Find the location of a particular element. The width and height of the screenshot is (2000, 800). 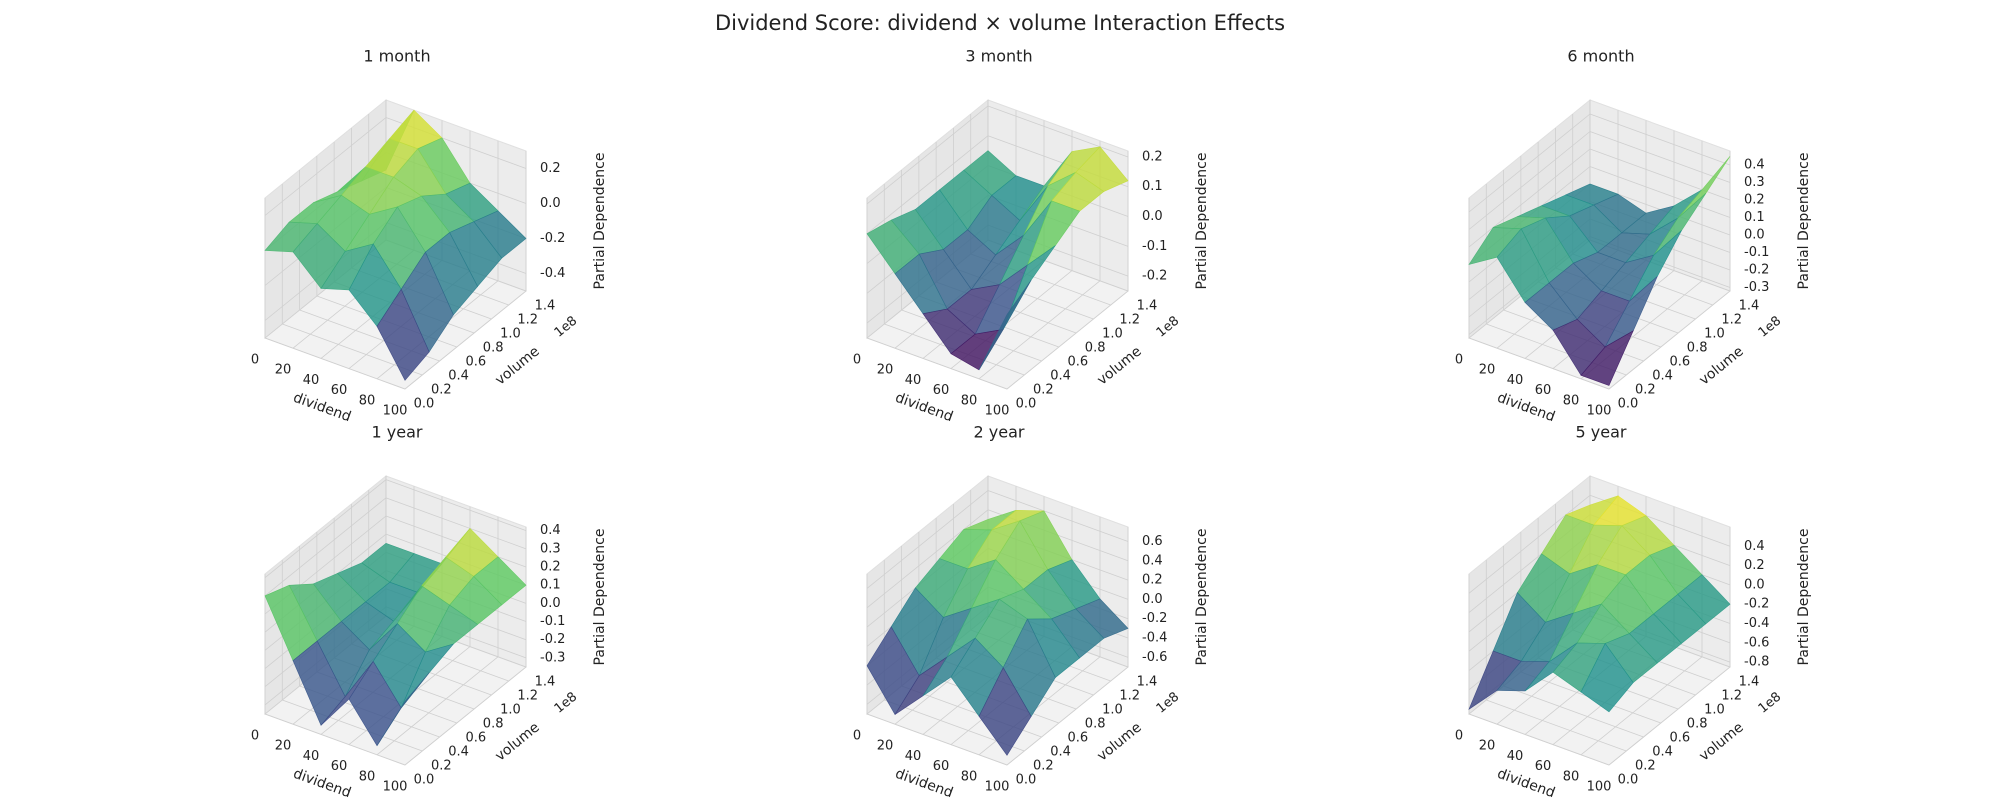

subplot-title: 5 year is located at coordinates (1601, 432).